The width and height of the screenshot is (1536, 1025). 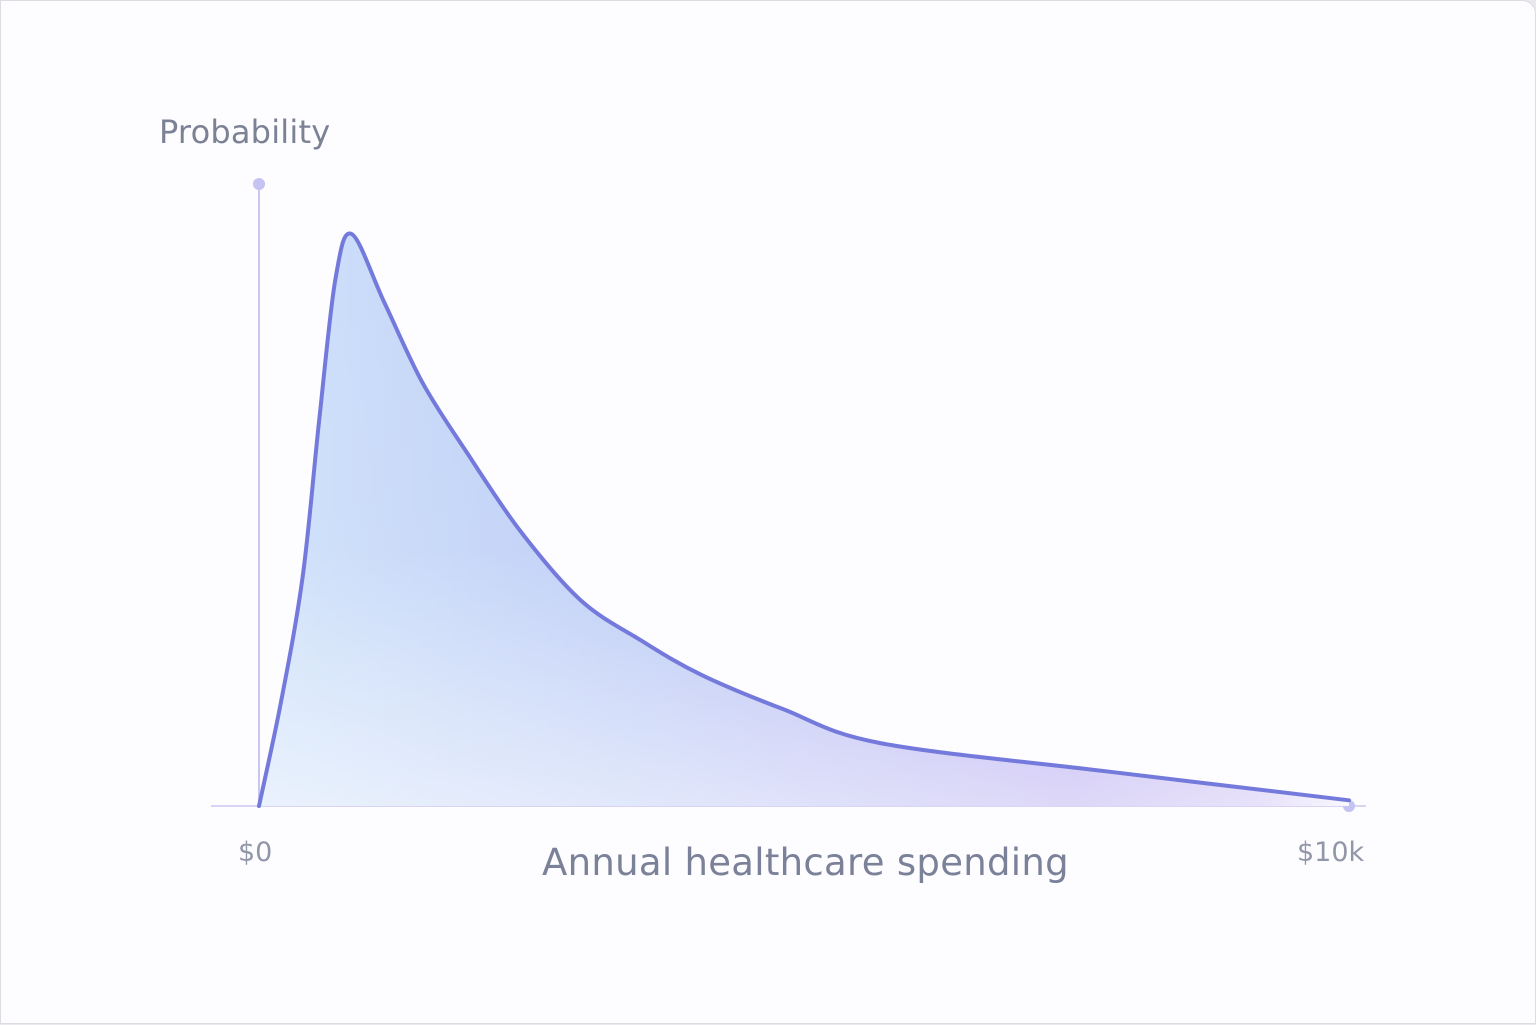 I want to click on x-tick-max: $10k, so click(x=1331, y=852).